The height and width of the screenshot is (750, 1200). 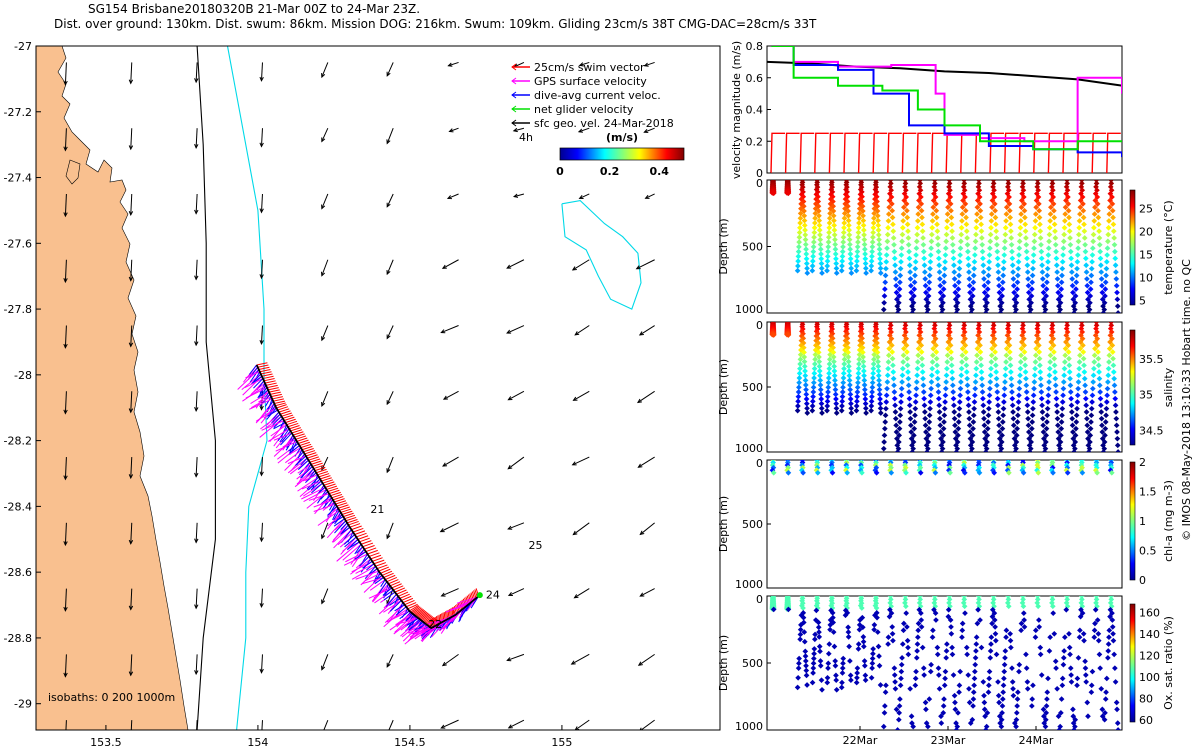 What do you see at coordinates (1151, 359) in the screenshot?
I see `salinity-colorbar-tick-label: 35.5` at bounding box center [1151, 359].